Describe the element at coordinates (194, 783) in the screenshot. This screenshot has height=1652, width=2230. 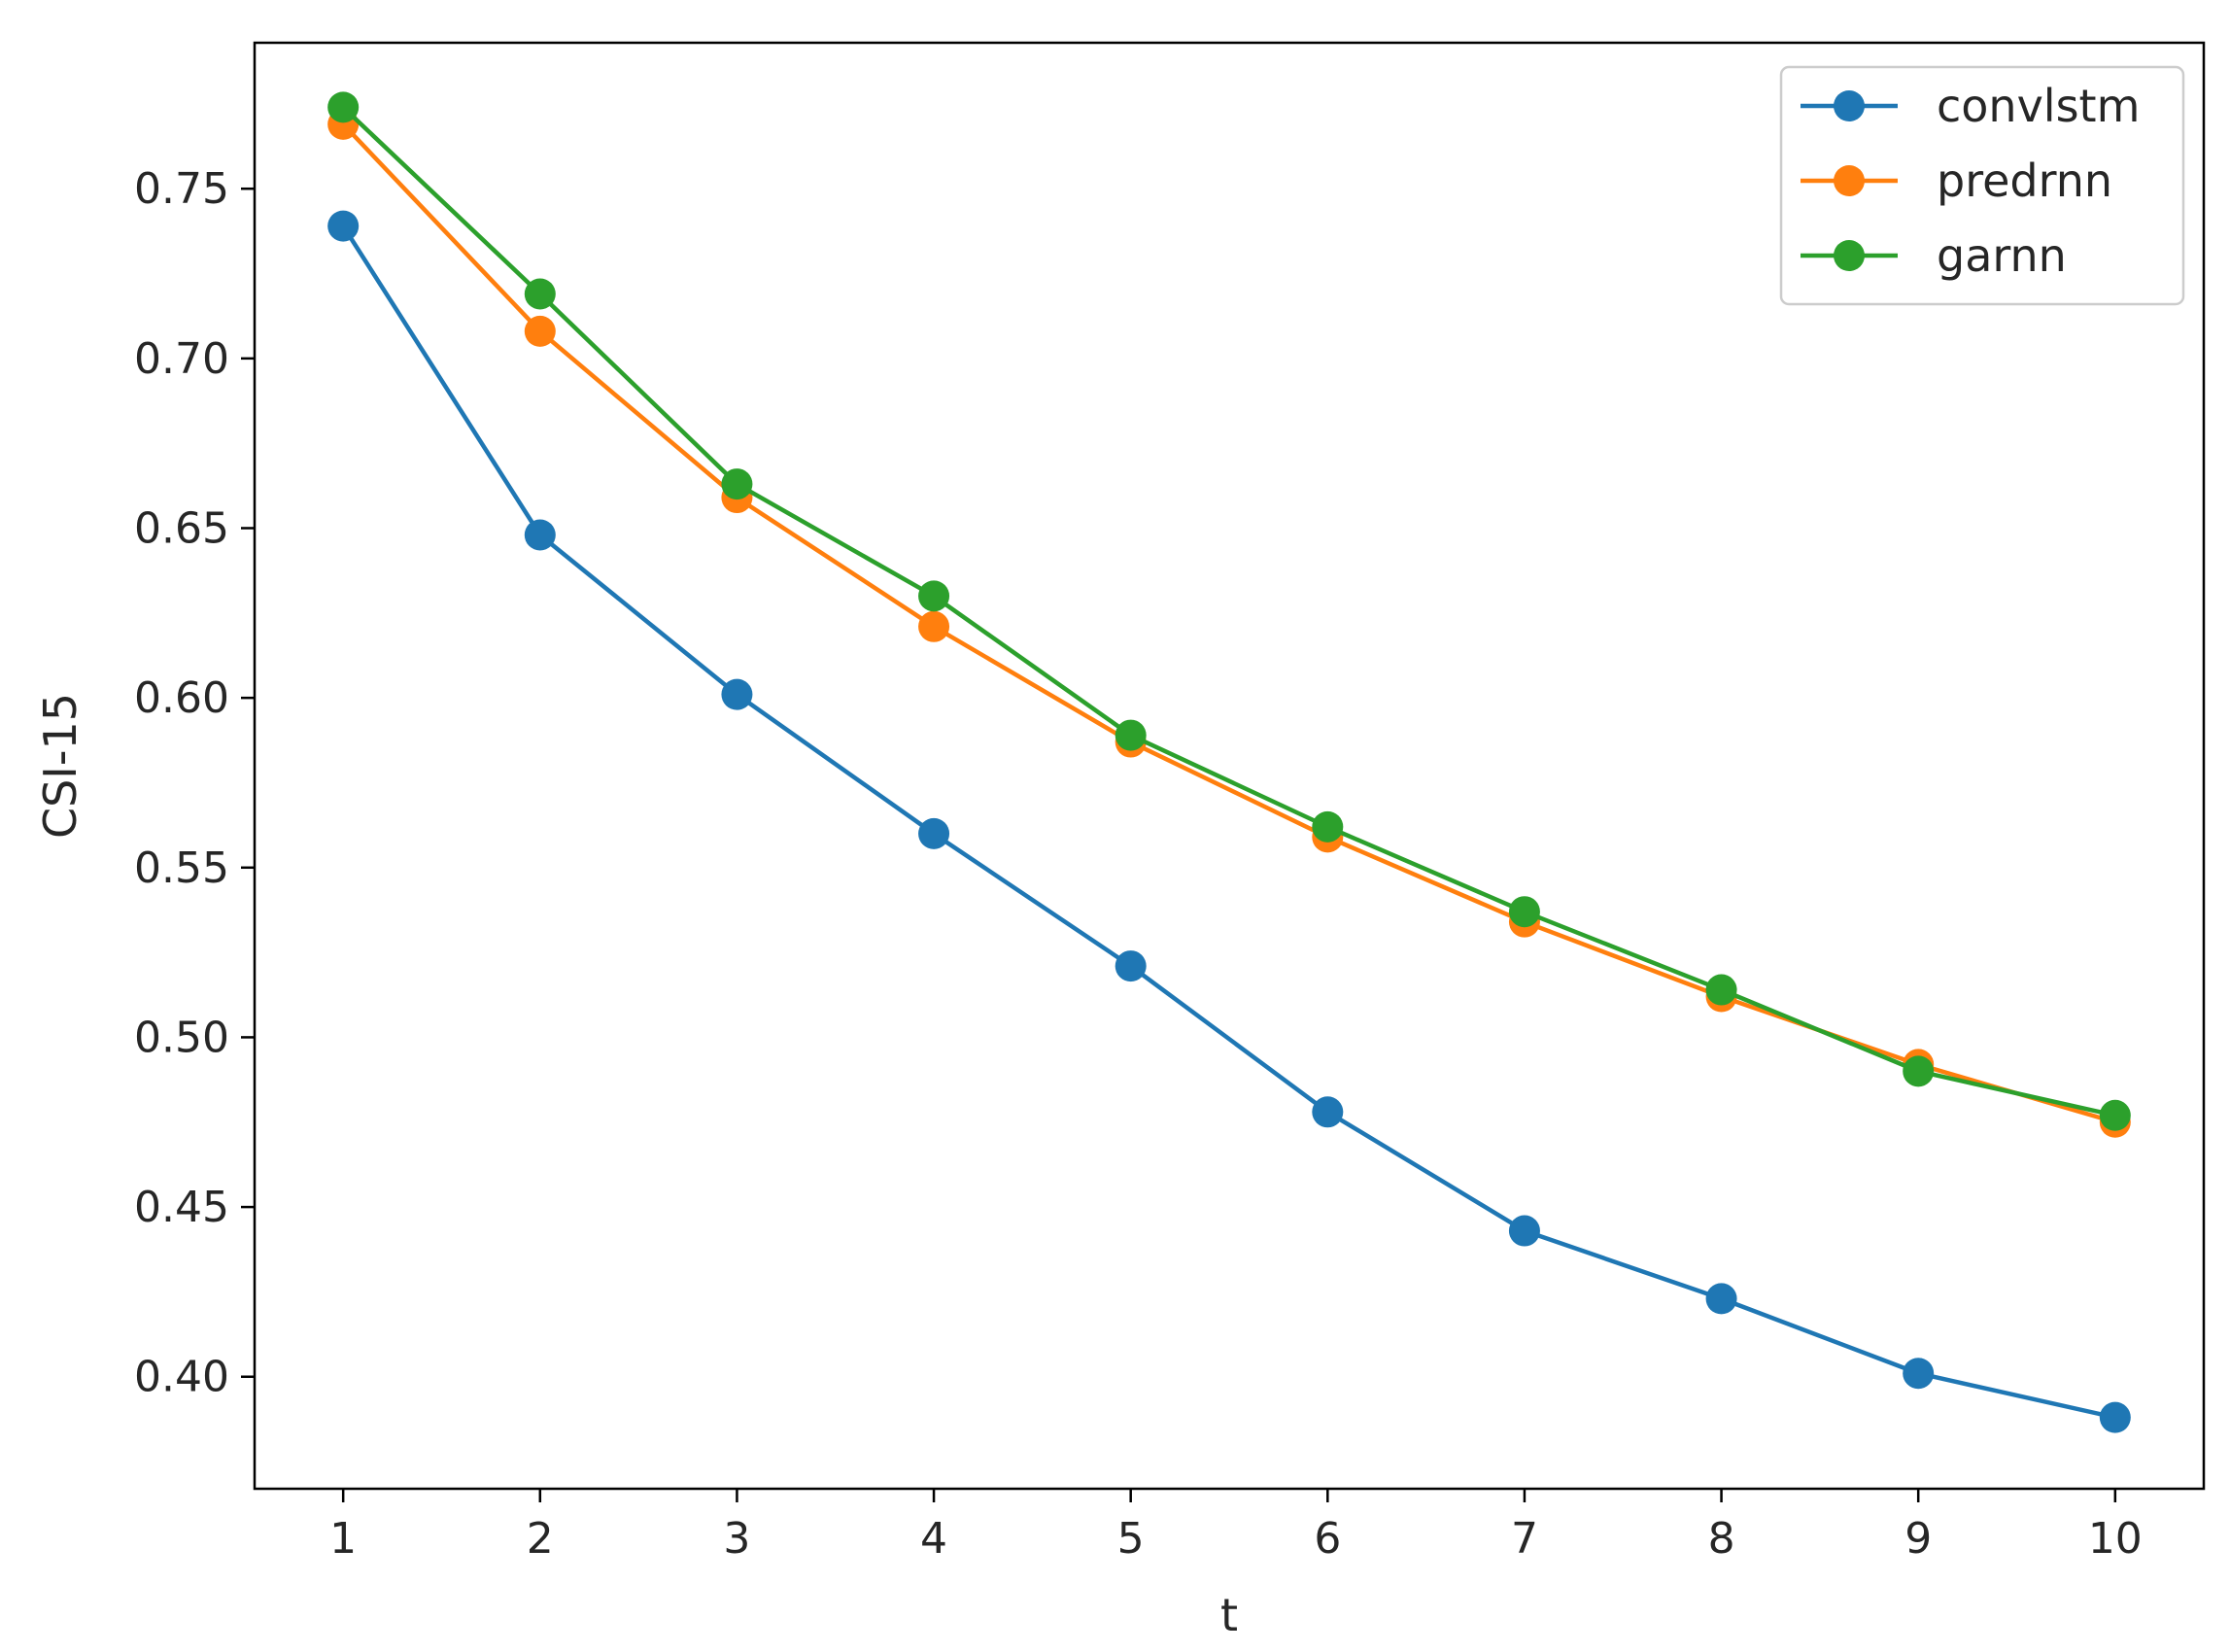
I see `y-axis-ticks: 0.40 0.45 0.50 0.55 0.60 0.65 0.70 0.75` at that location.